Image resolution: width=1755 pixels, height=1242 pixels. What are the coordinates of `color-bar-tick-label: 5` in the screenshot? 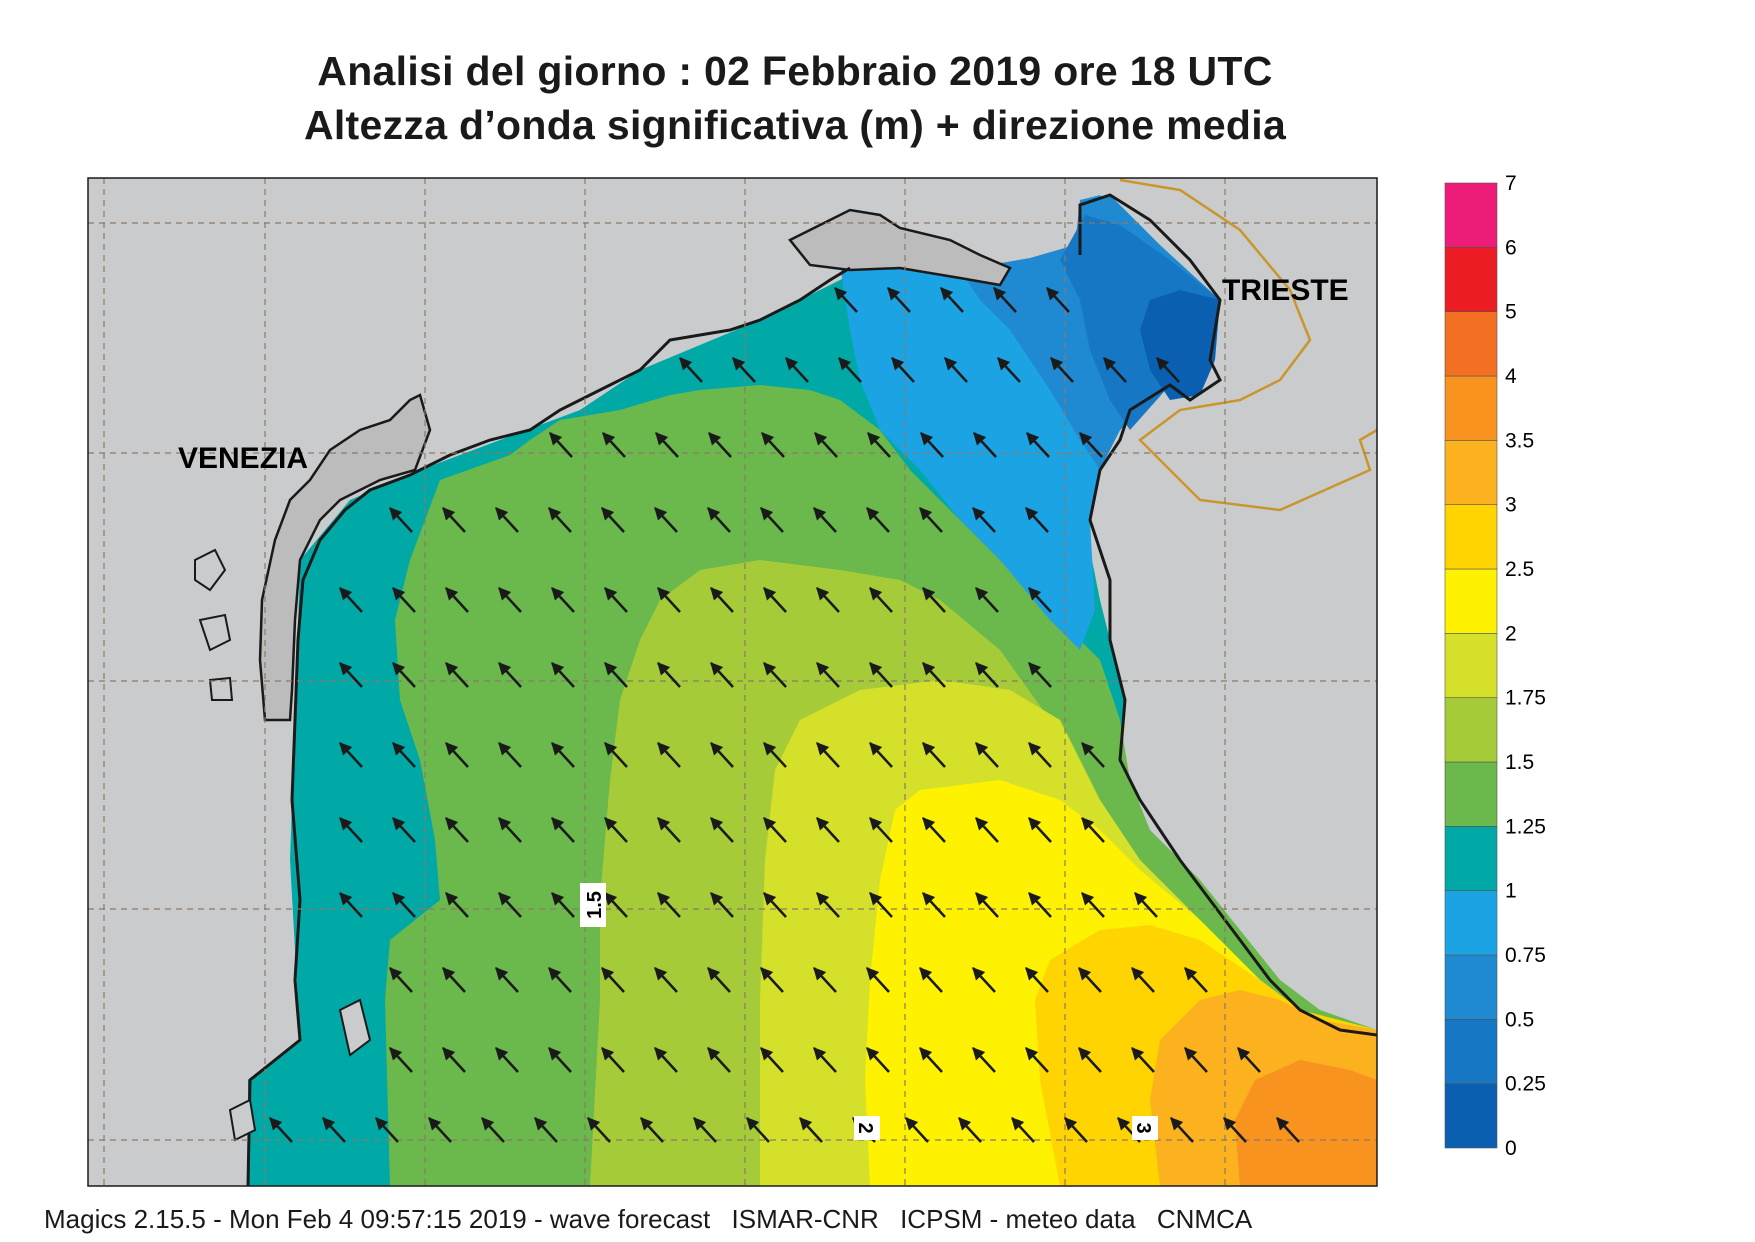 It's located at (1511, 312).